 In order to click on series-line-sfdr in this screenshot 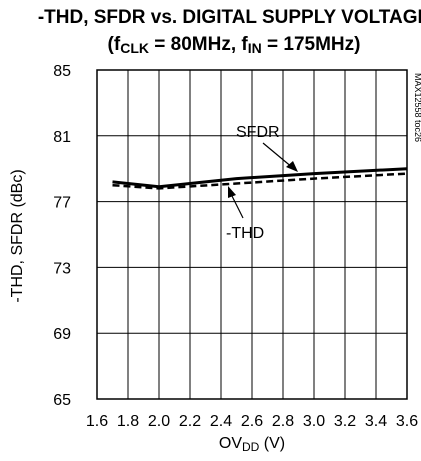, I will do `click(260, 178)`.